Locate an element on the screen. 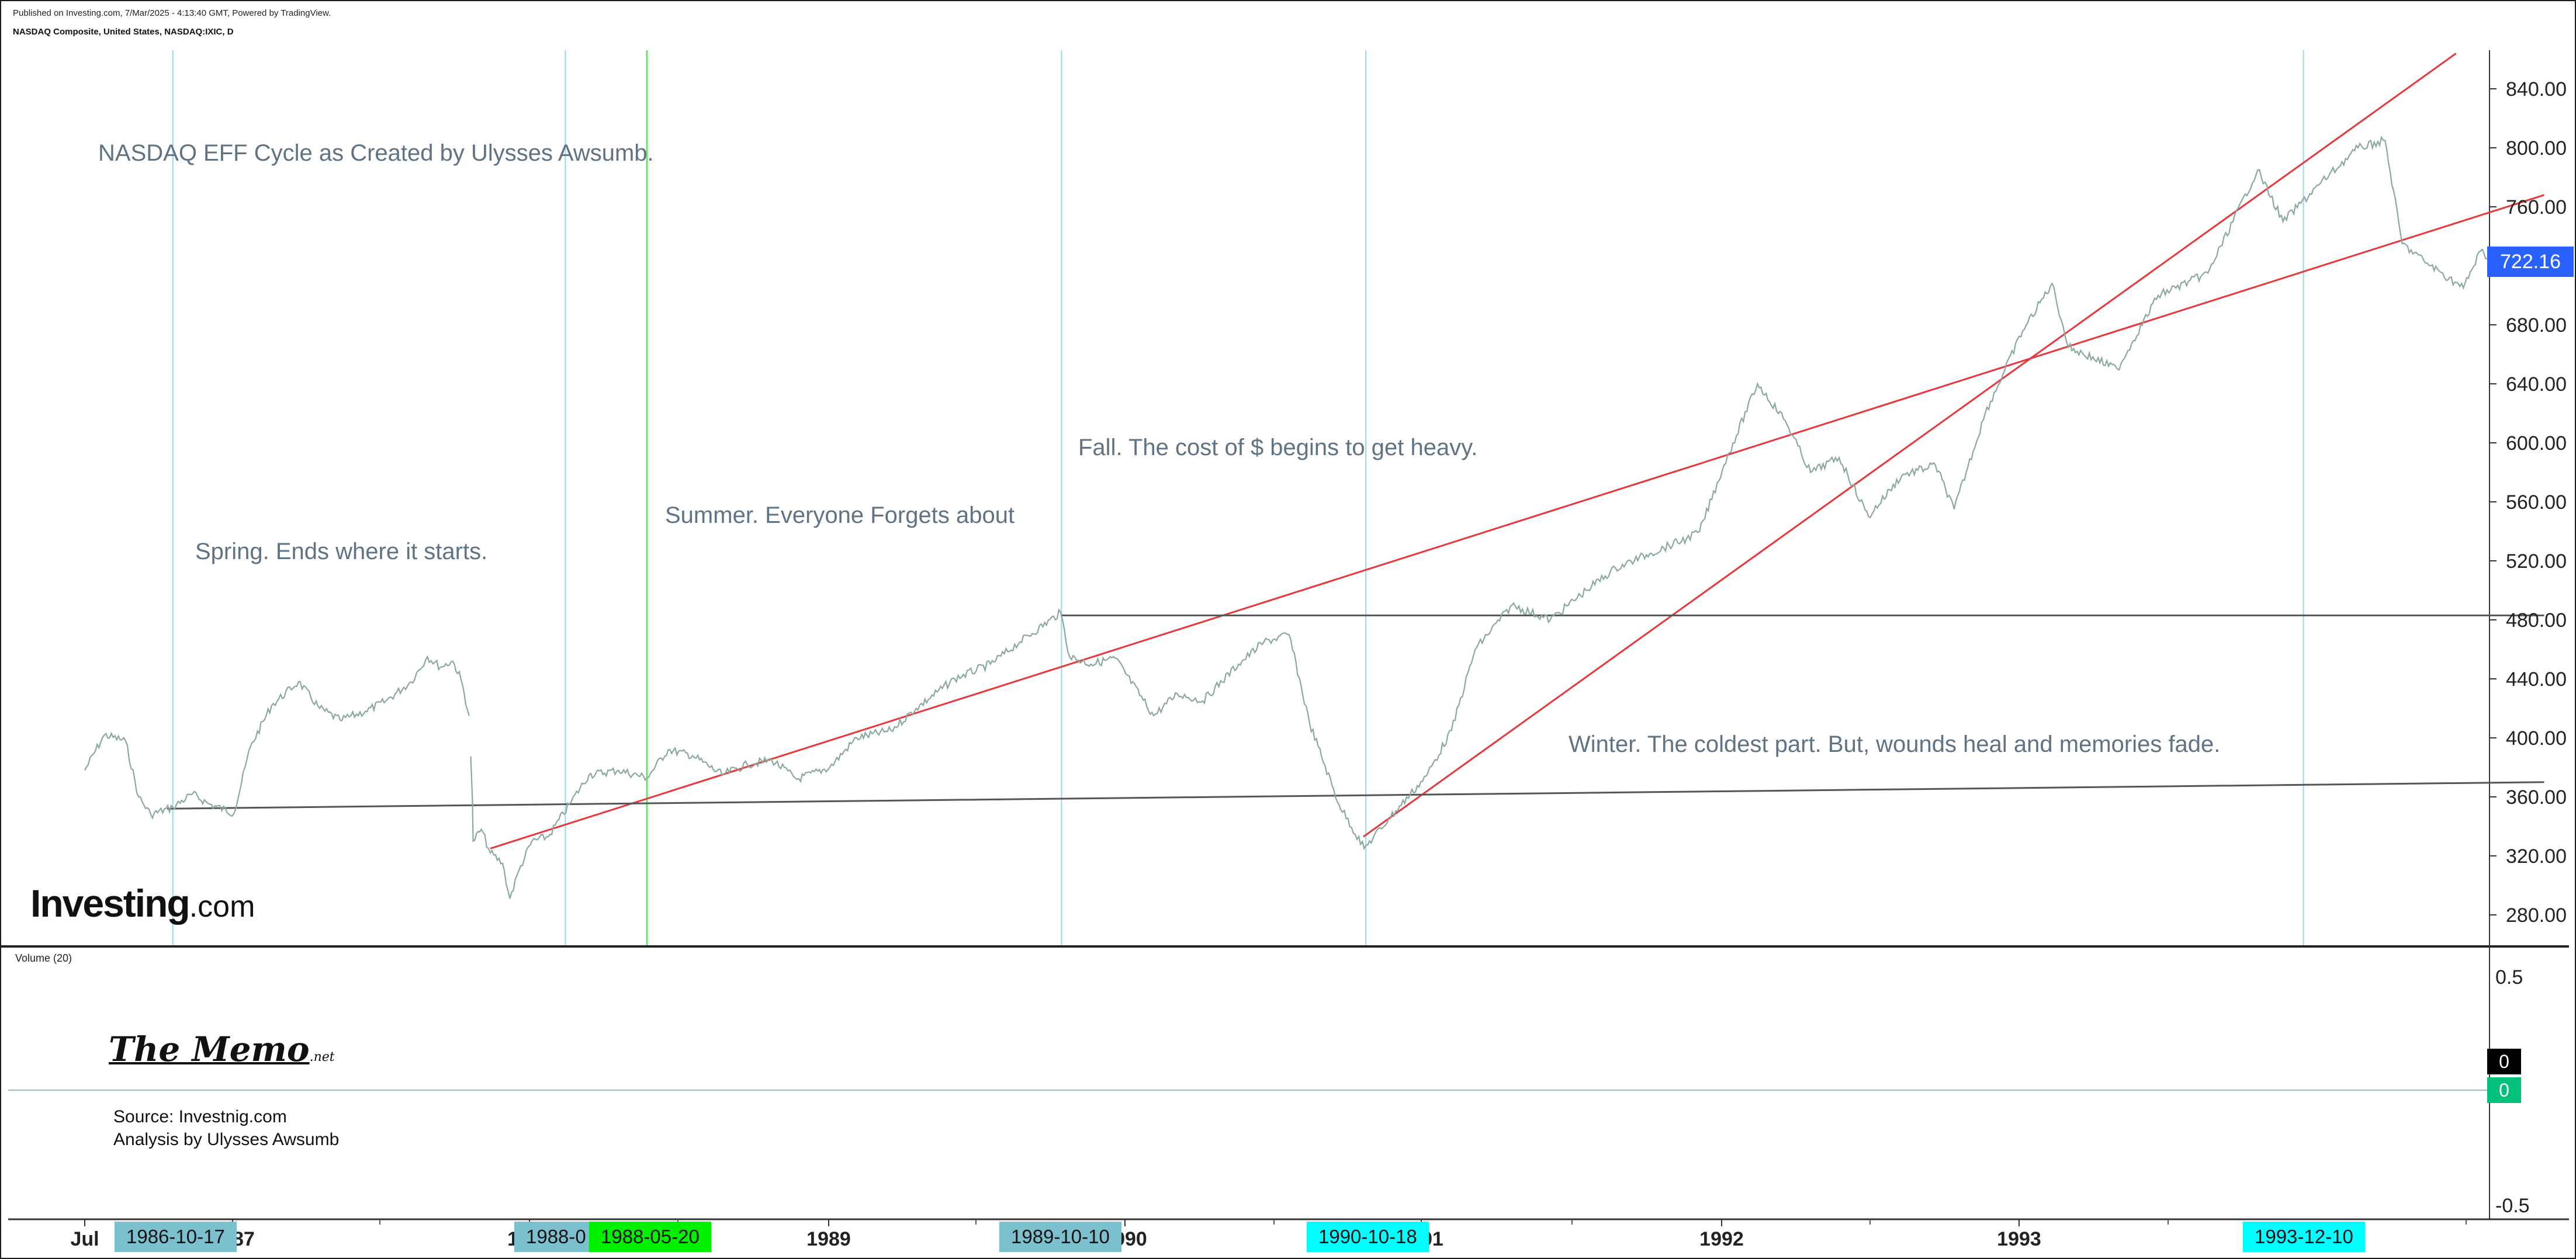 The image size is (2576, 1259). y-tick-label-14: 280.00 is located at coordinates (2536, 916).